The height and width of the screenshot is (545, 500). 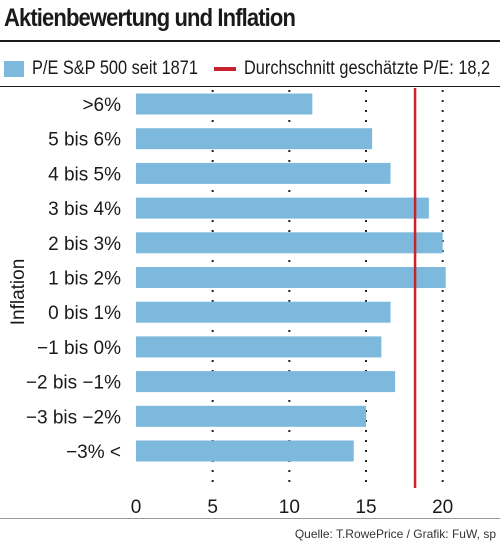 I want to click on footer-rule, so click(x=250, y=518).